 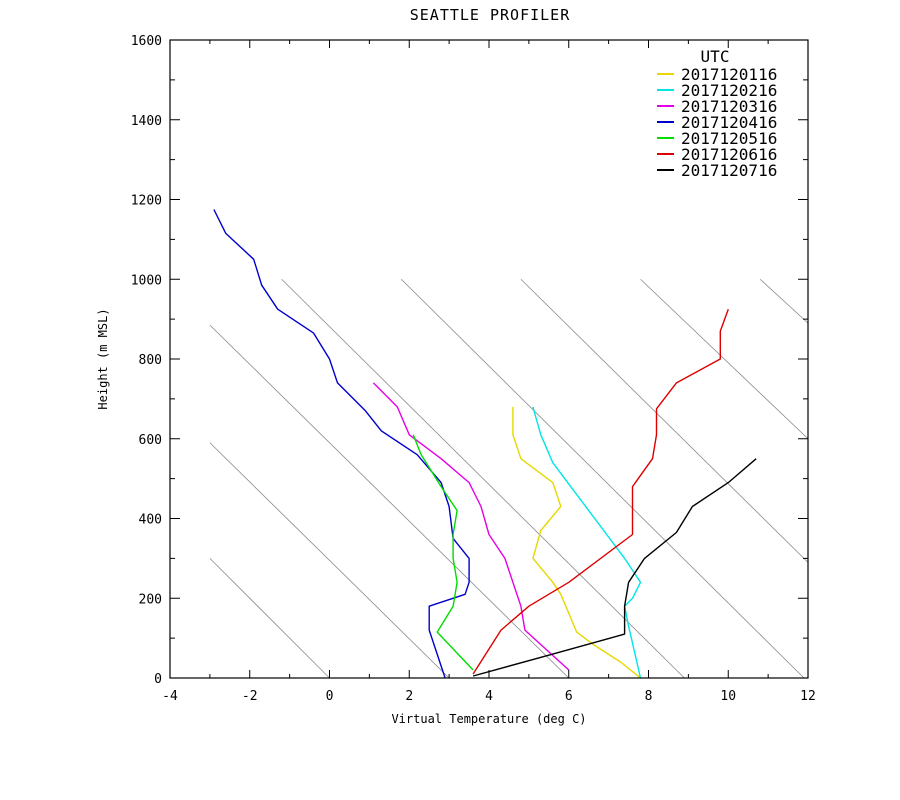 What do you see at coordinates (150, 440) in the screenshot?
I see `y-tick-label: 600` at bounding box center [150, 440].